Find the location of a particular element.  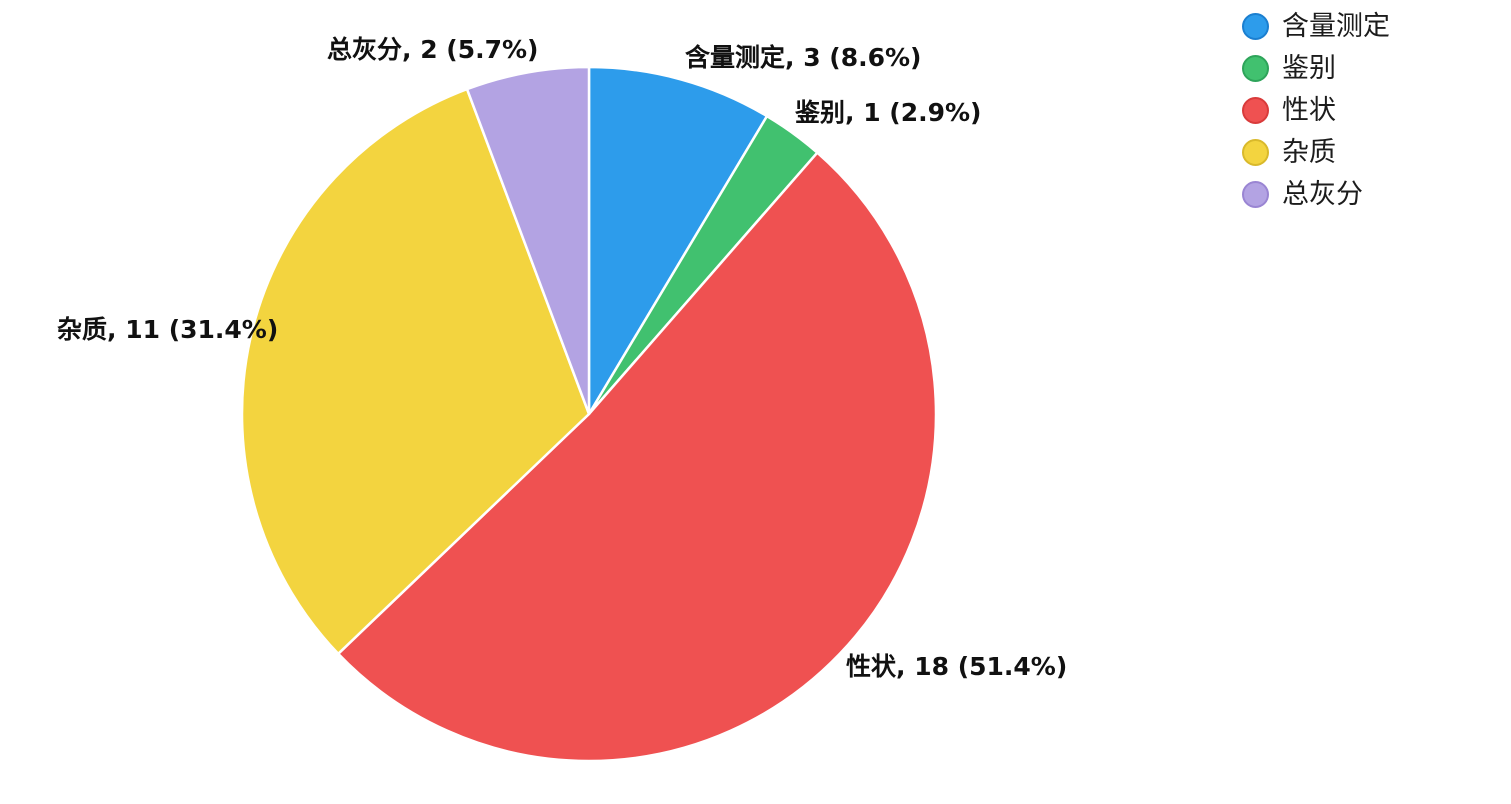

legend-item-impurity: 杂质 is located at coordinates (1316, 152).